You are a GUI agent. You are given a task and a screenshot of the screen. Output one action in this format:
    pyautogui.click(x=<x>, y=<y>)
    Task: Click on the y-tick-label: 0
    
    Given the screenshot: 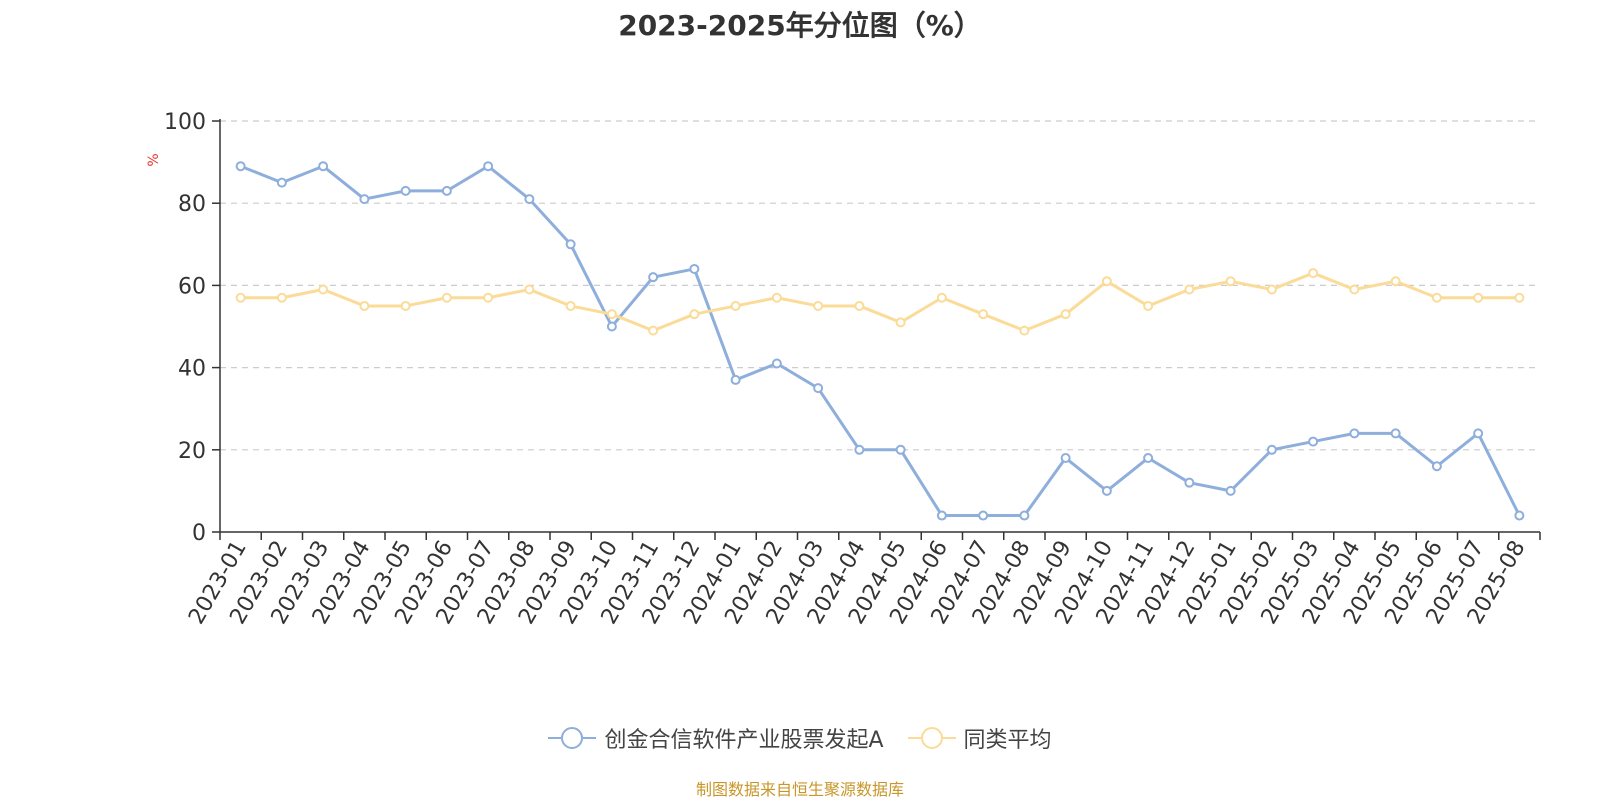 What is the action you would take?
    pyautogui.click(x=199, y=533)
    